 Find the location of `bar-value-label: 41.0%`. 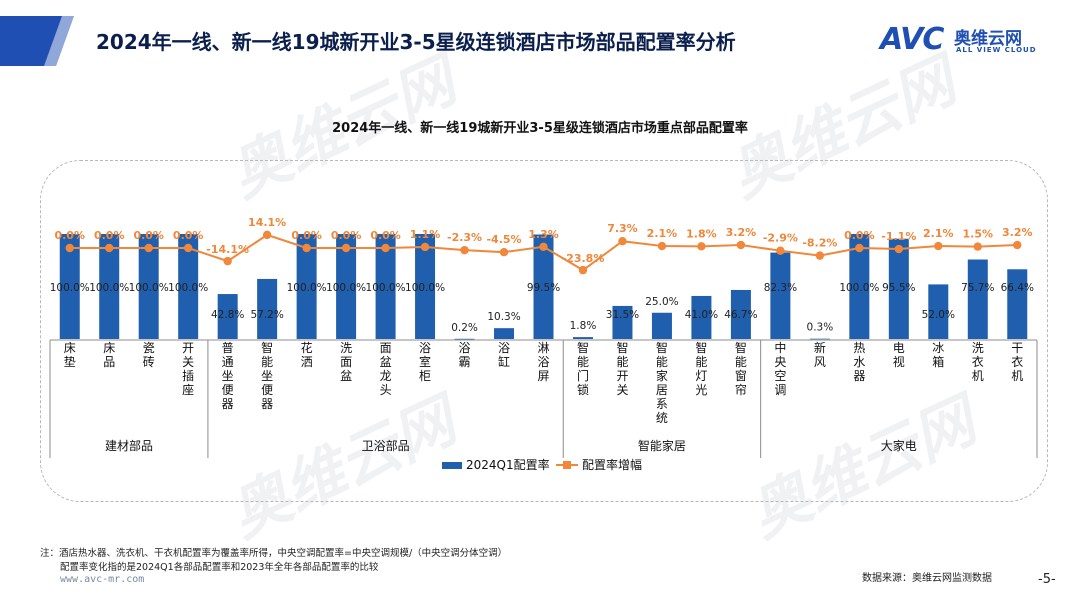

bar-value-label: 41.0% is located at coordinates (701, 315).